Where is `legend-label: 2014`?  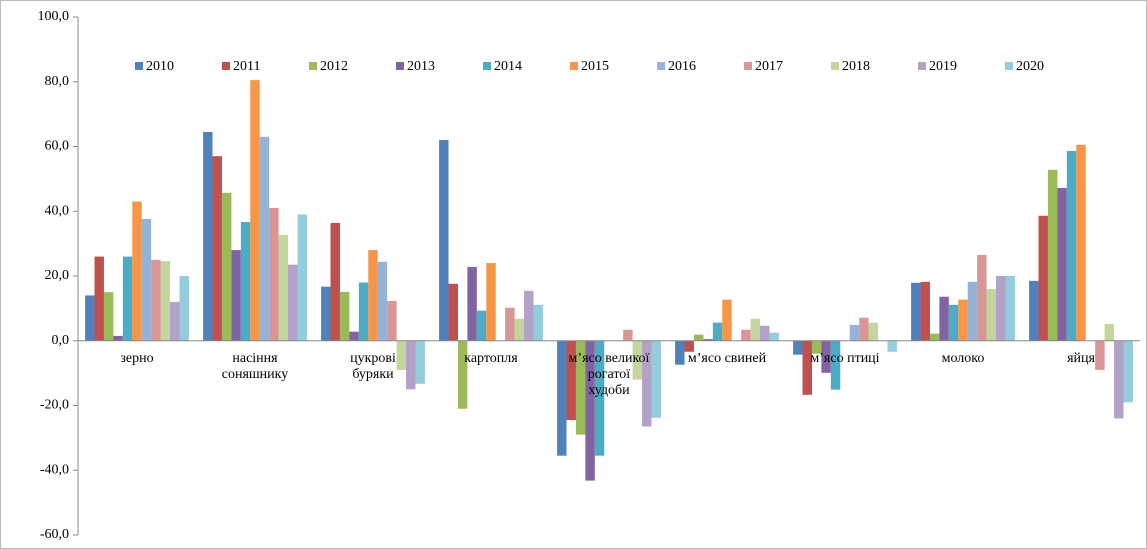
legend-label: 2014 is located at coordinates (508, 66).